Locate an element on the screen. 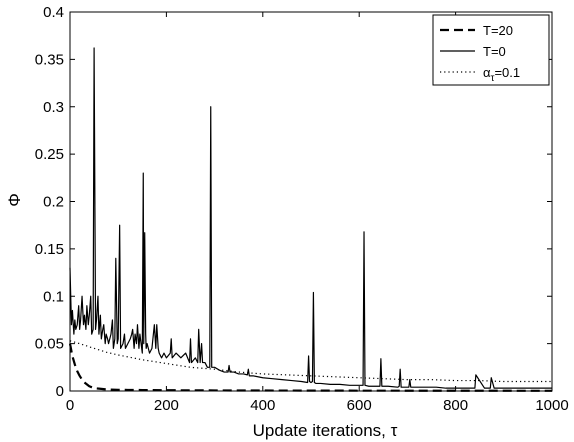 The height and width of the screenshot is (442, 574). y-axis-label: Φ is located at coordinates (14, 200).